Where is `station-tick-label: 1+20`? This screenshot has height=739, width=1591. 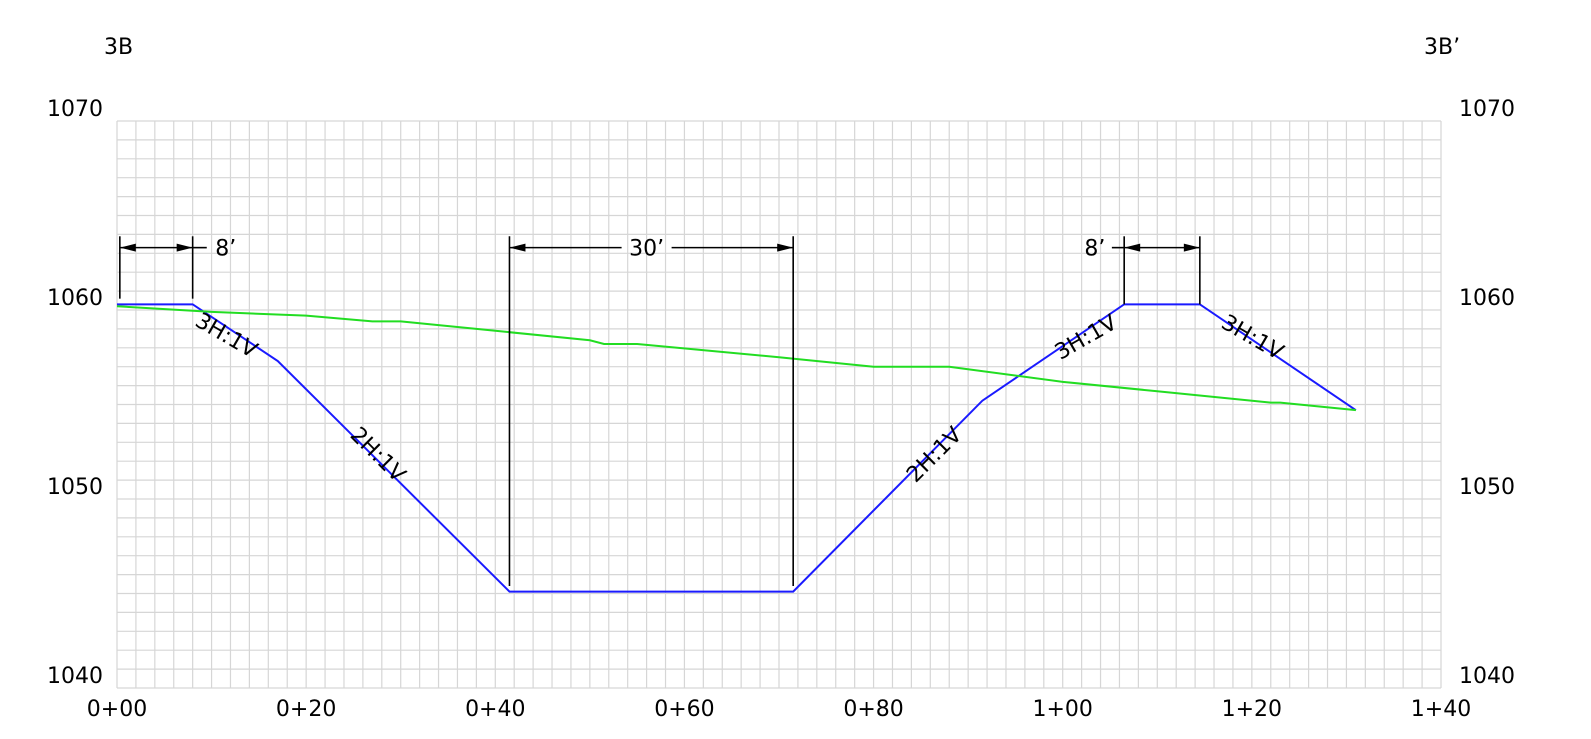 station-tick-label: 1+20 is located at coordinates (1252, 709).